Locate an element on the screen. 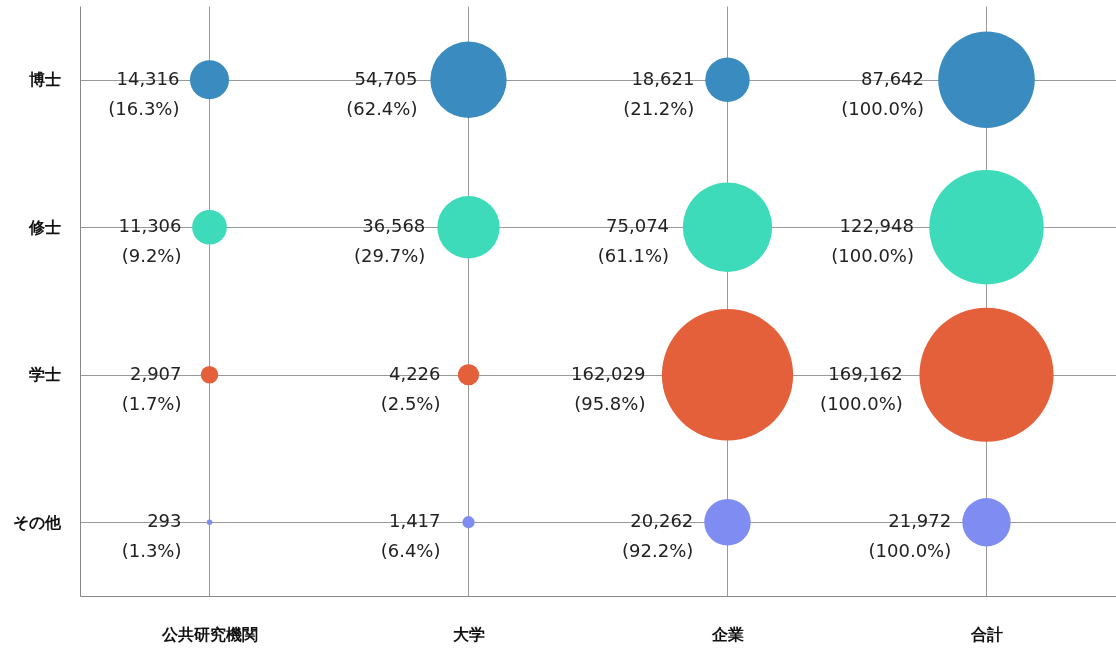 The image size is (1116, 651). data-label: 11,306 (9.2%) is located at coordinates (150, 241).